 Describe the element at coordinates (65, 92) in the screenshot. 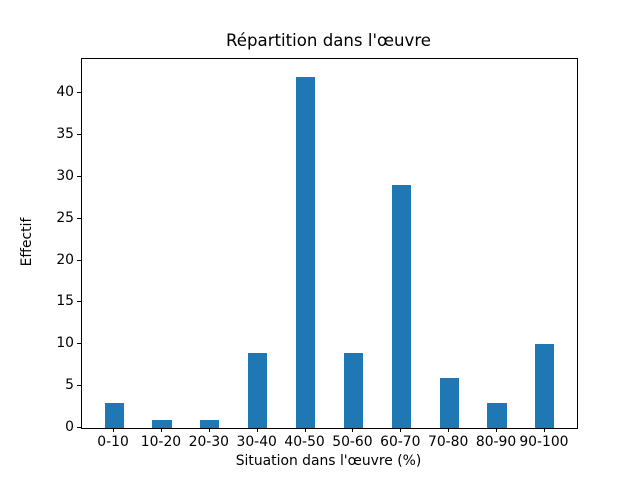

I see `y-tick-label: 40` at that location.